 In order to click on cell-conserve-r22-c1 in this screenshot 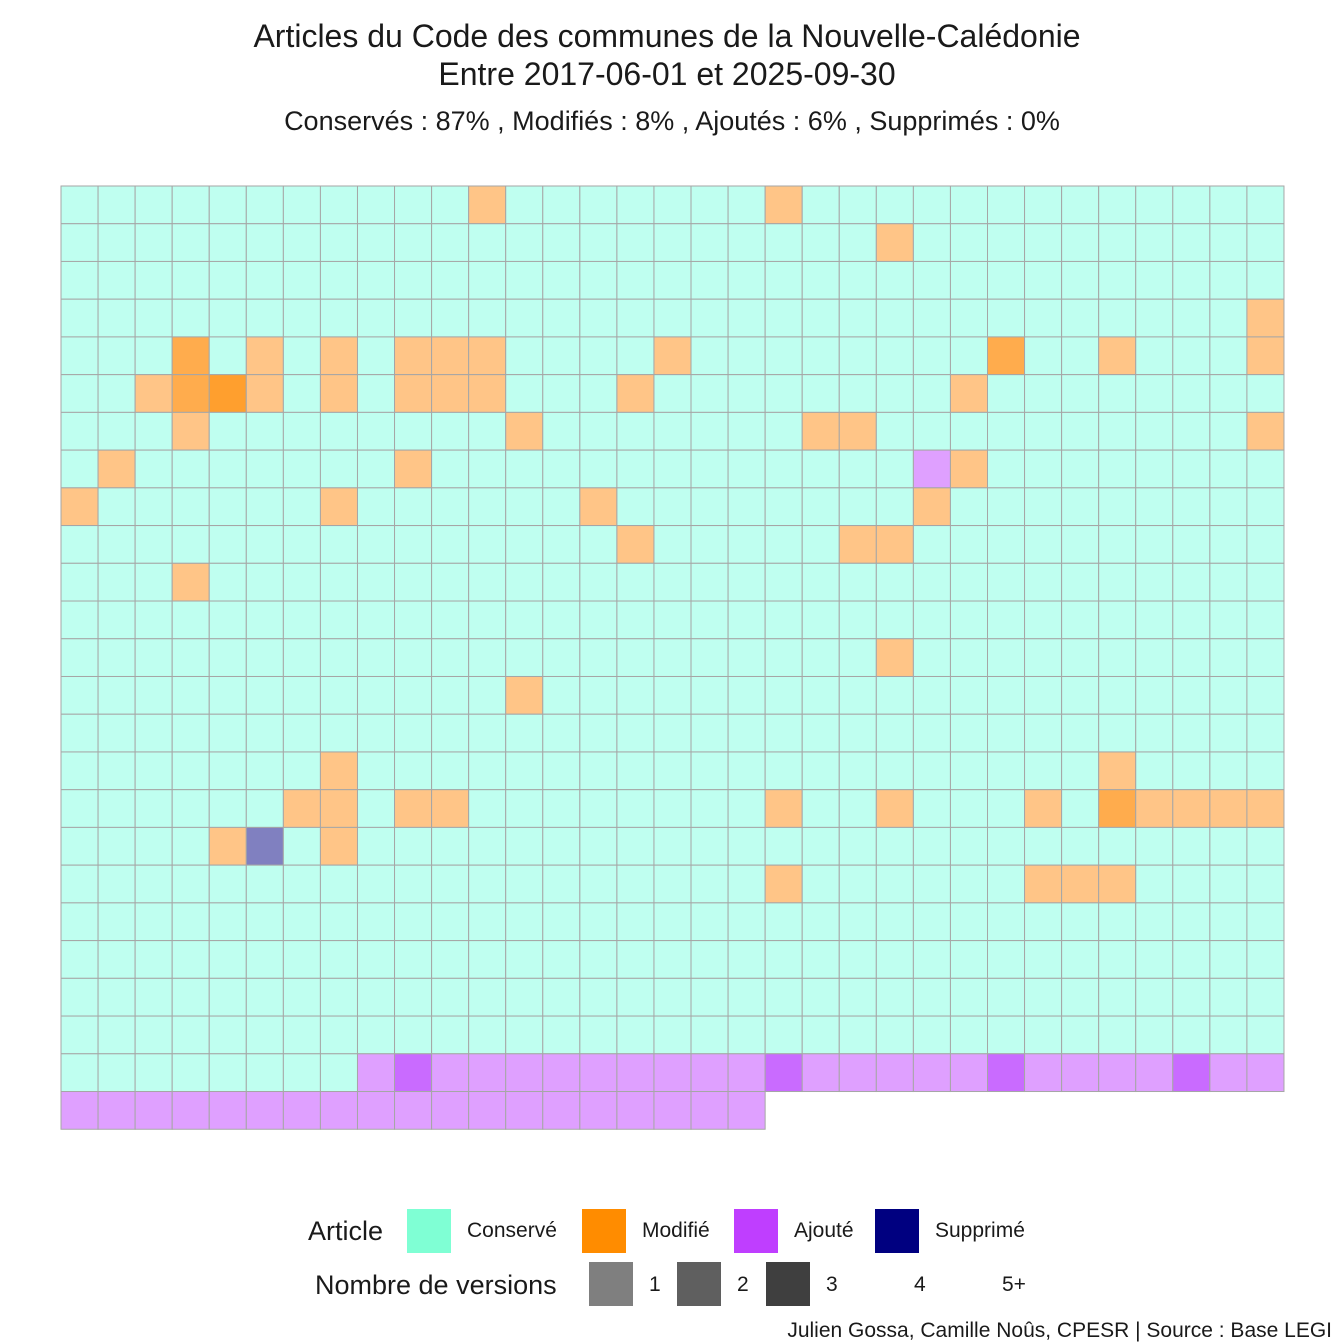, I will do `click(116, 1035)`.